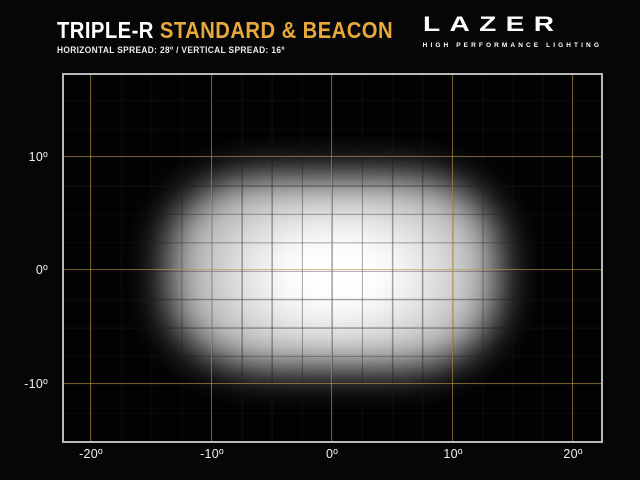 The image size is (640, 480). What do you see at coordinates (105, 30) in the screenshot?
I see `product-name: TRIPLE-R` at bounding box center [105, 30].